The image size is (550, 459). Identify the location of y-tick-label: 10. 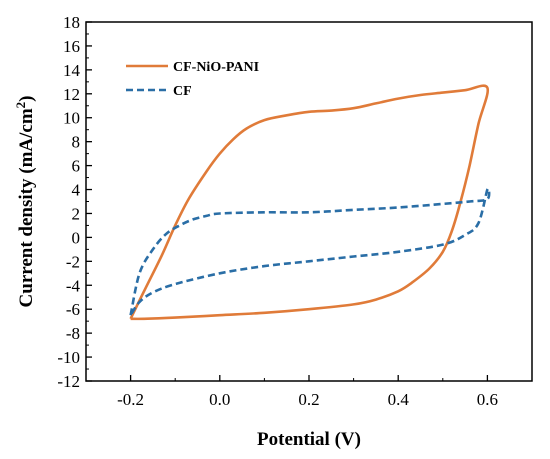
(71, 118).